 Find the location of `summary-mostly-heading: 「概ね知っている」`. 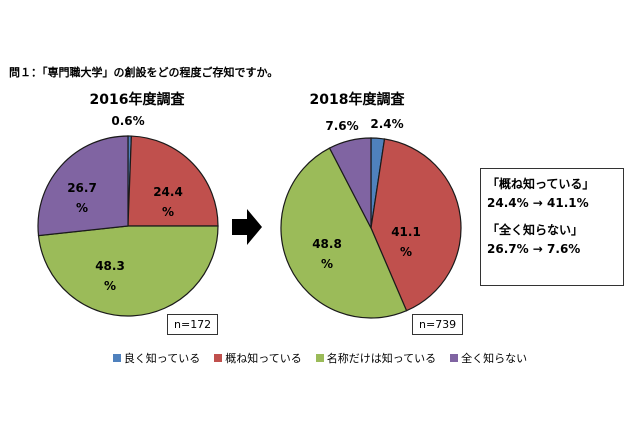

summary-mostly-heading: 「概ね知っている」 is located at coordinates (541, 184).